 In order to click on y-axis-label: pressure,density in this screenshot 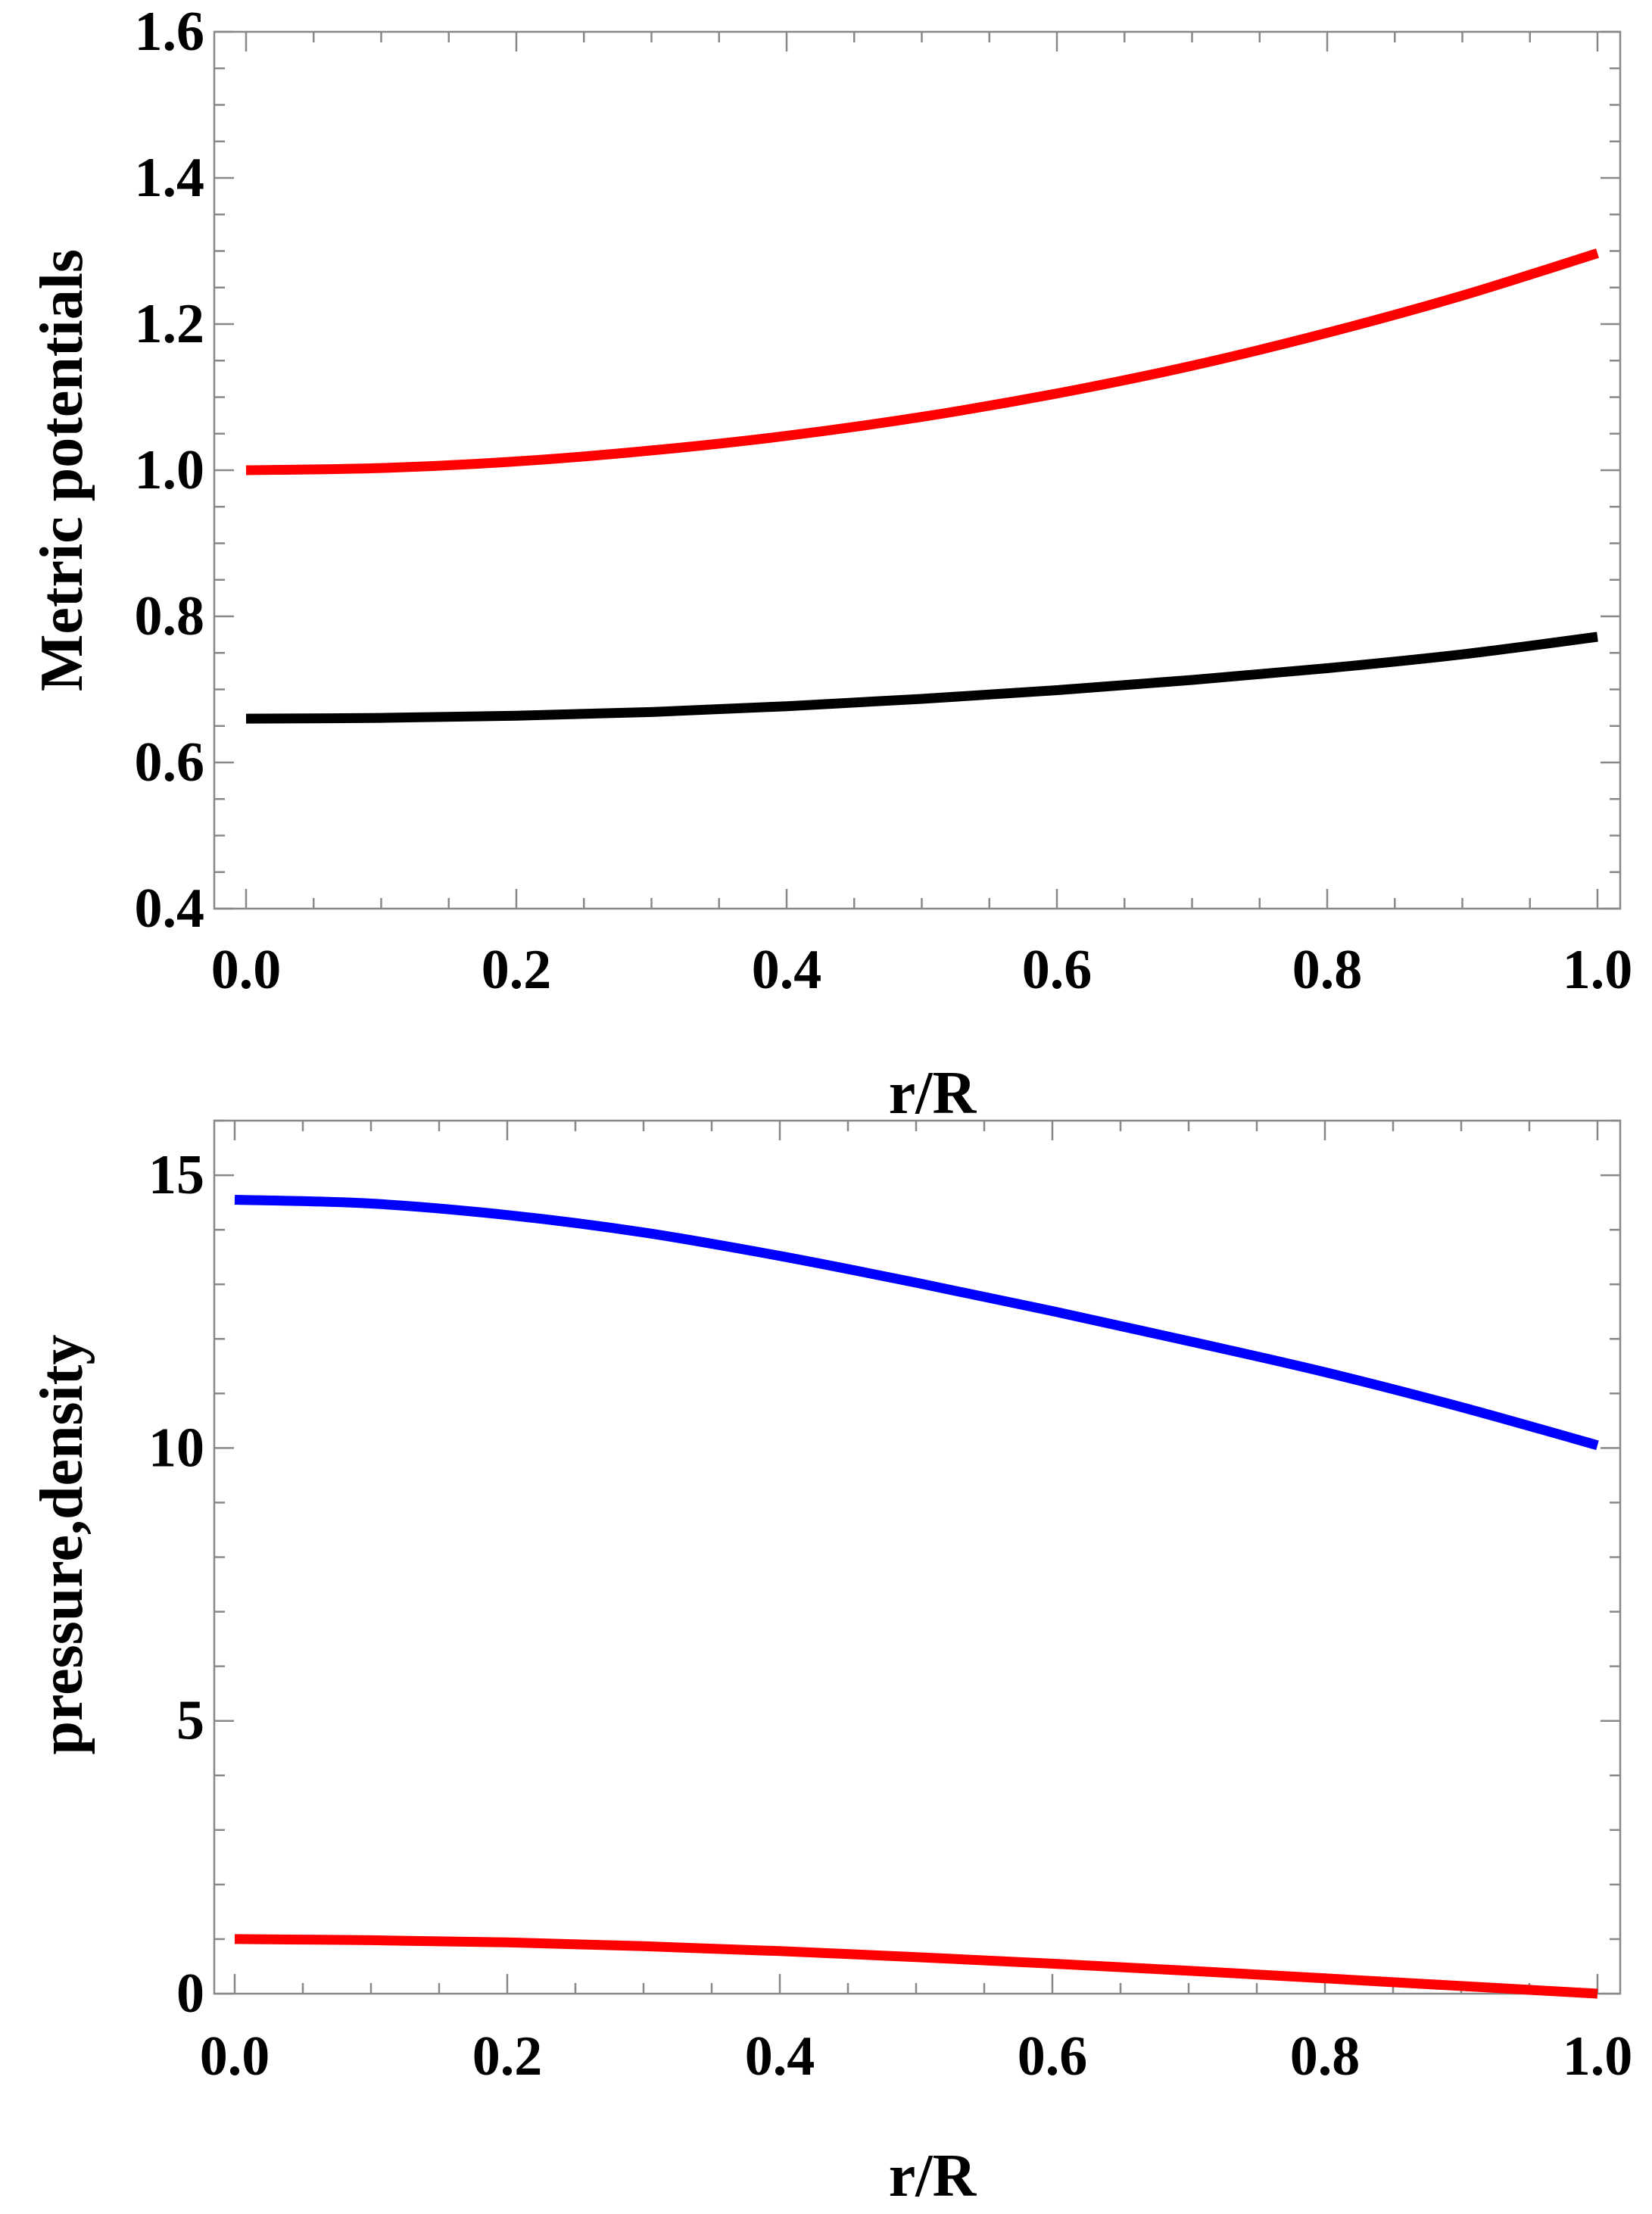, I will do `click(62, 1545)`.